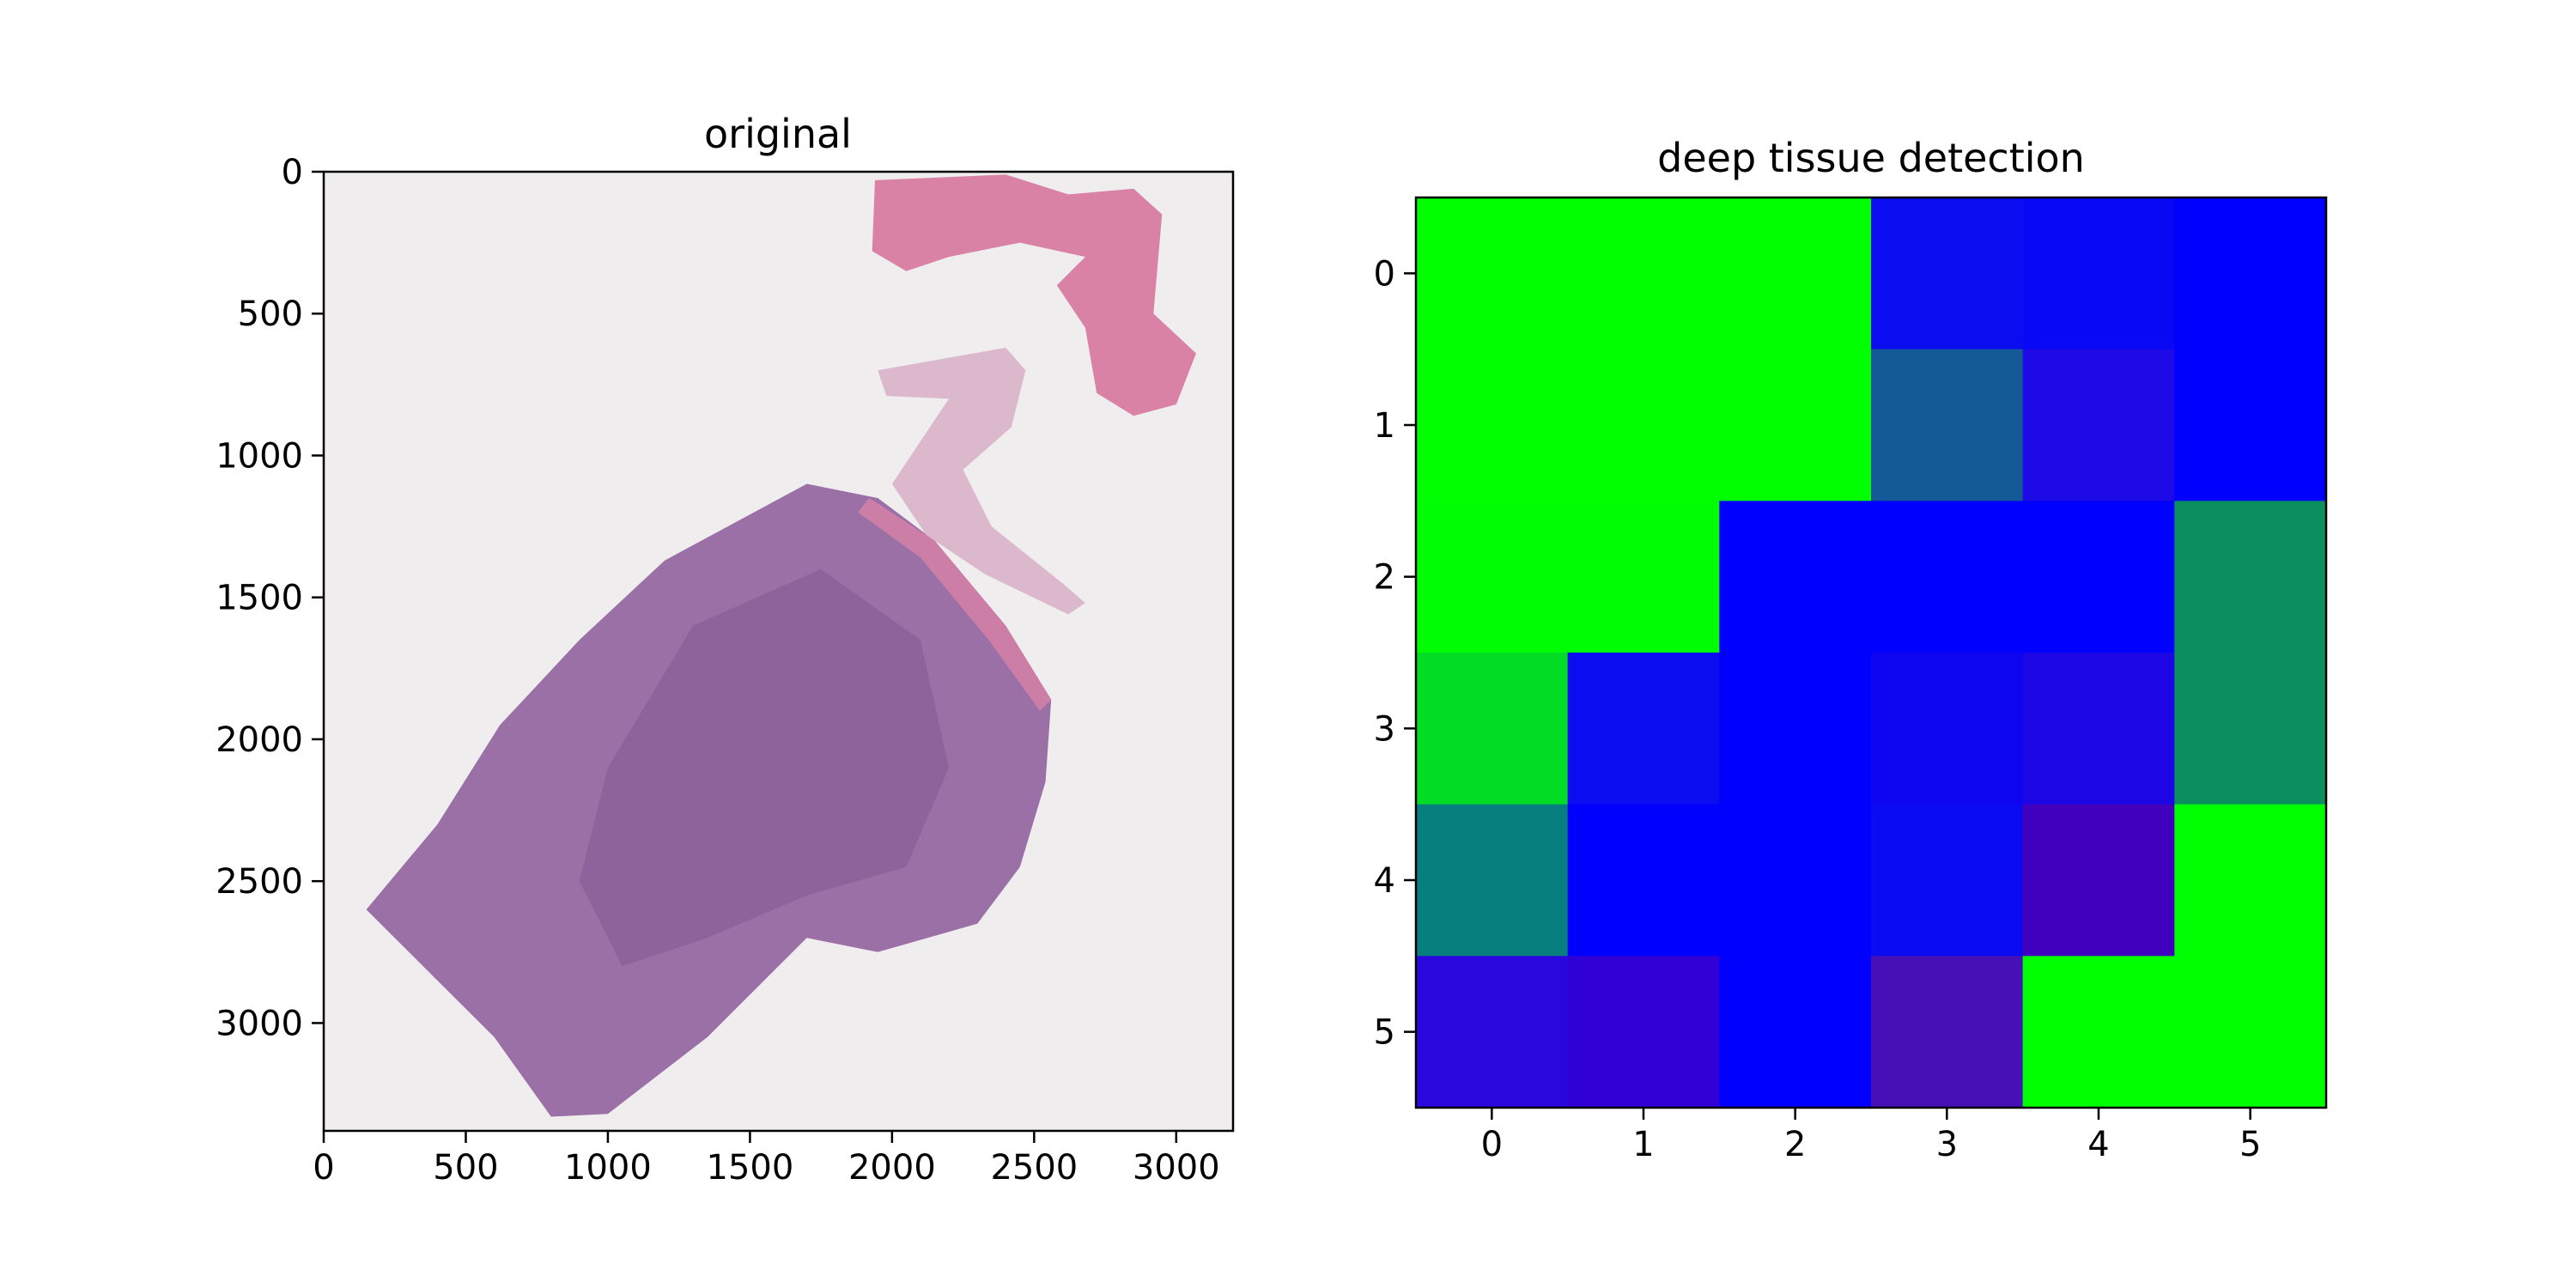 This screenshot has width=2576, height=1288. I want to click on y-tick-label: 2, so click(1385, 578).